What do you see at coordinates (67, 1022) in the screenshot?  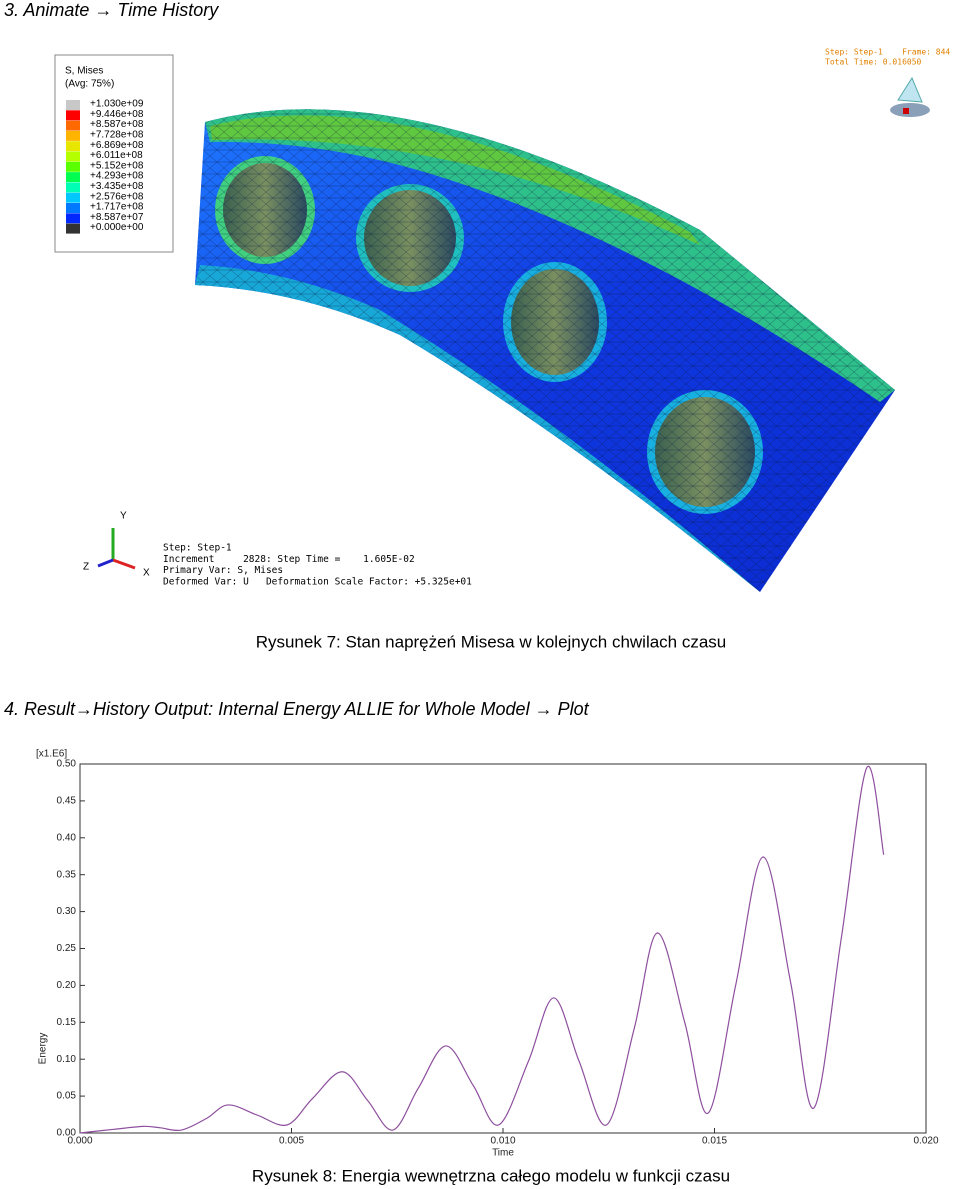 I see `y-tick-label: 0.15` at bounding box center [67, 1022].